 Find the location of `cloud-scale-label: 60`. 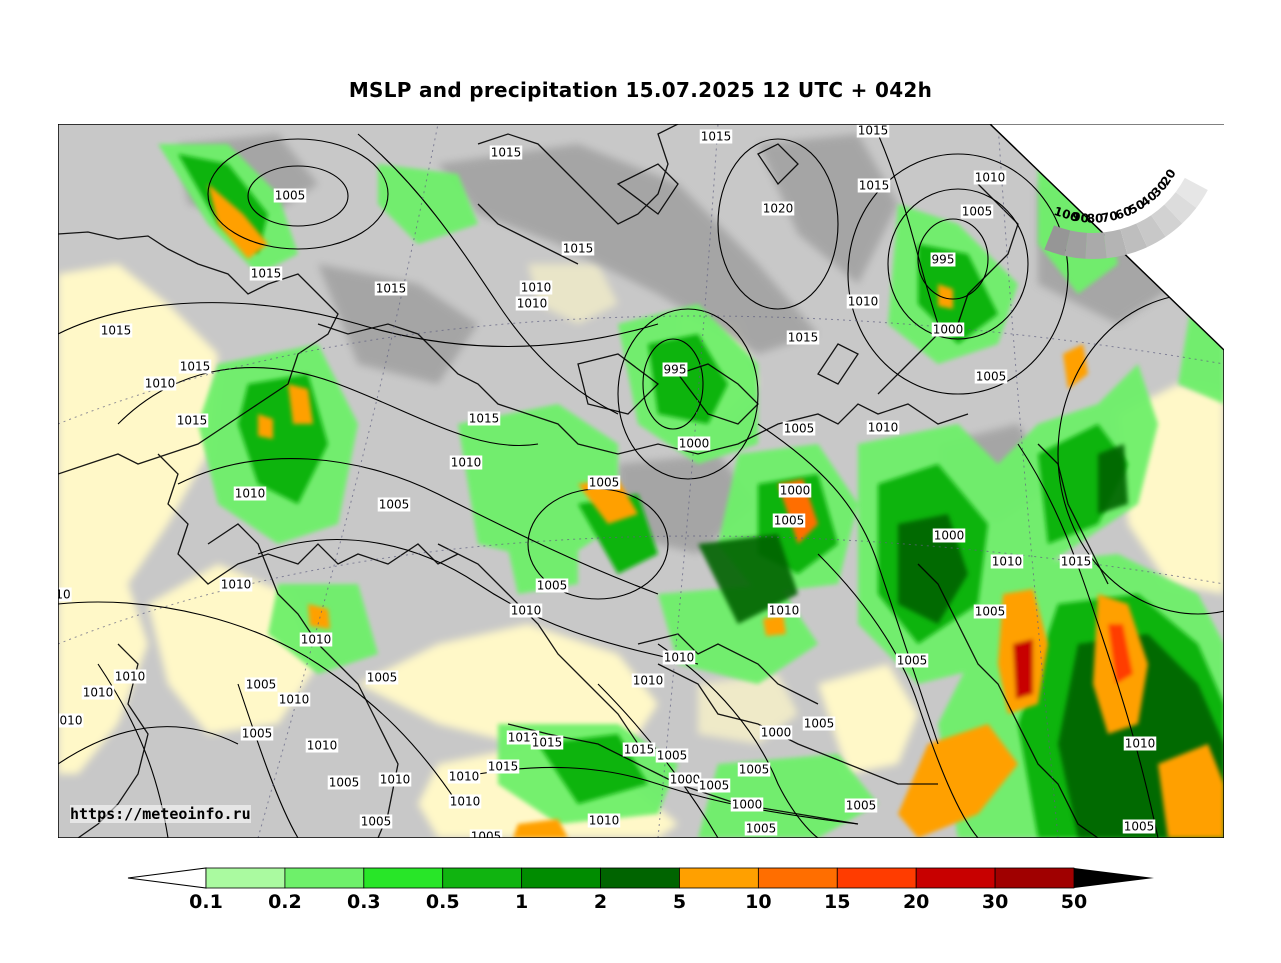

cloud-scale-label: 60 is located at coordinates (1123, 213).